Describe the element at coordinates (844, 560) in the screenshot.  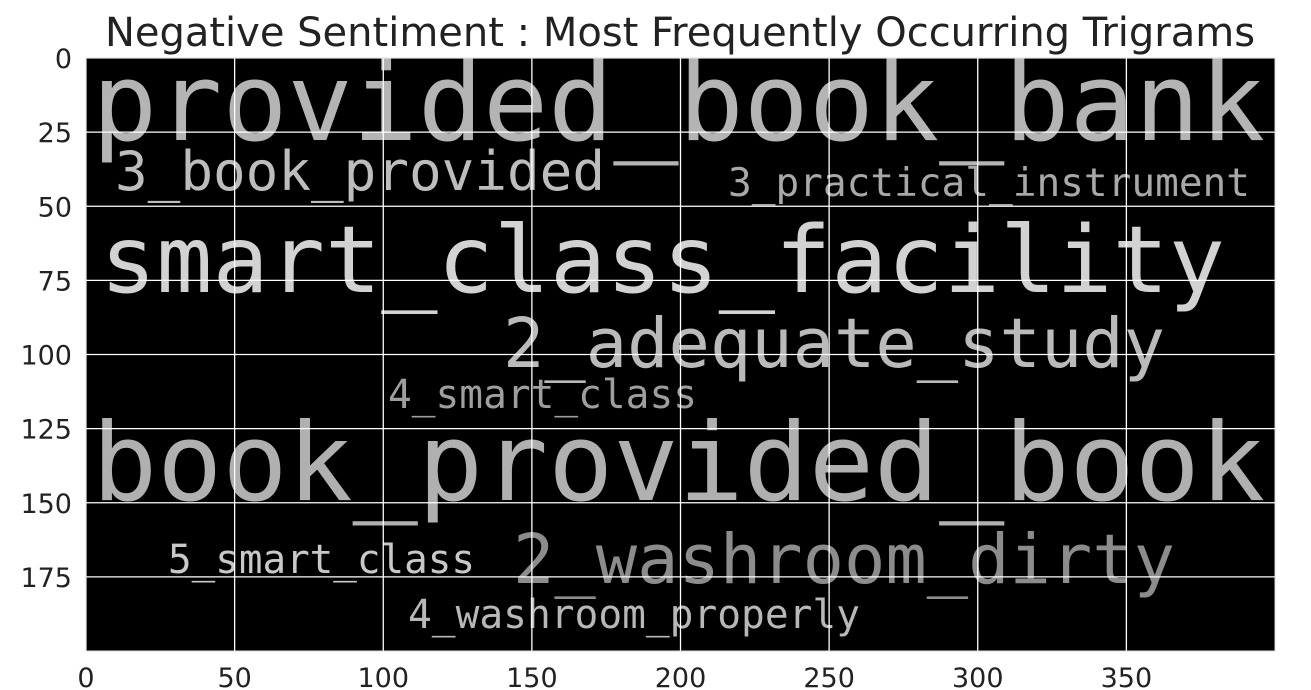
I see `word: 2_washroom_dirty` at that location.